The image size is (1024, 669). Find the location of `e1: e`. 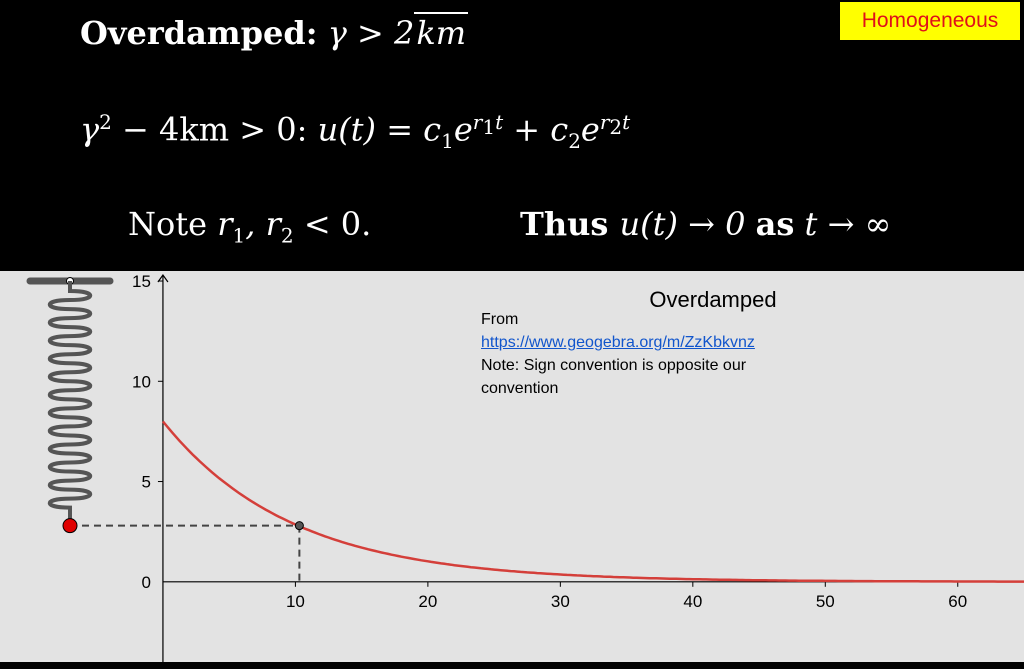

e1: e is located at coordinates (463, 129).